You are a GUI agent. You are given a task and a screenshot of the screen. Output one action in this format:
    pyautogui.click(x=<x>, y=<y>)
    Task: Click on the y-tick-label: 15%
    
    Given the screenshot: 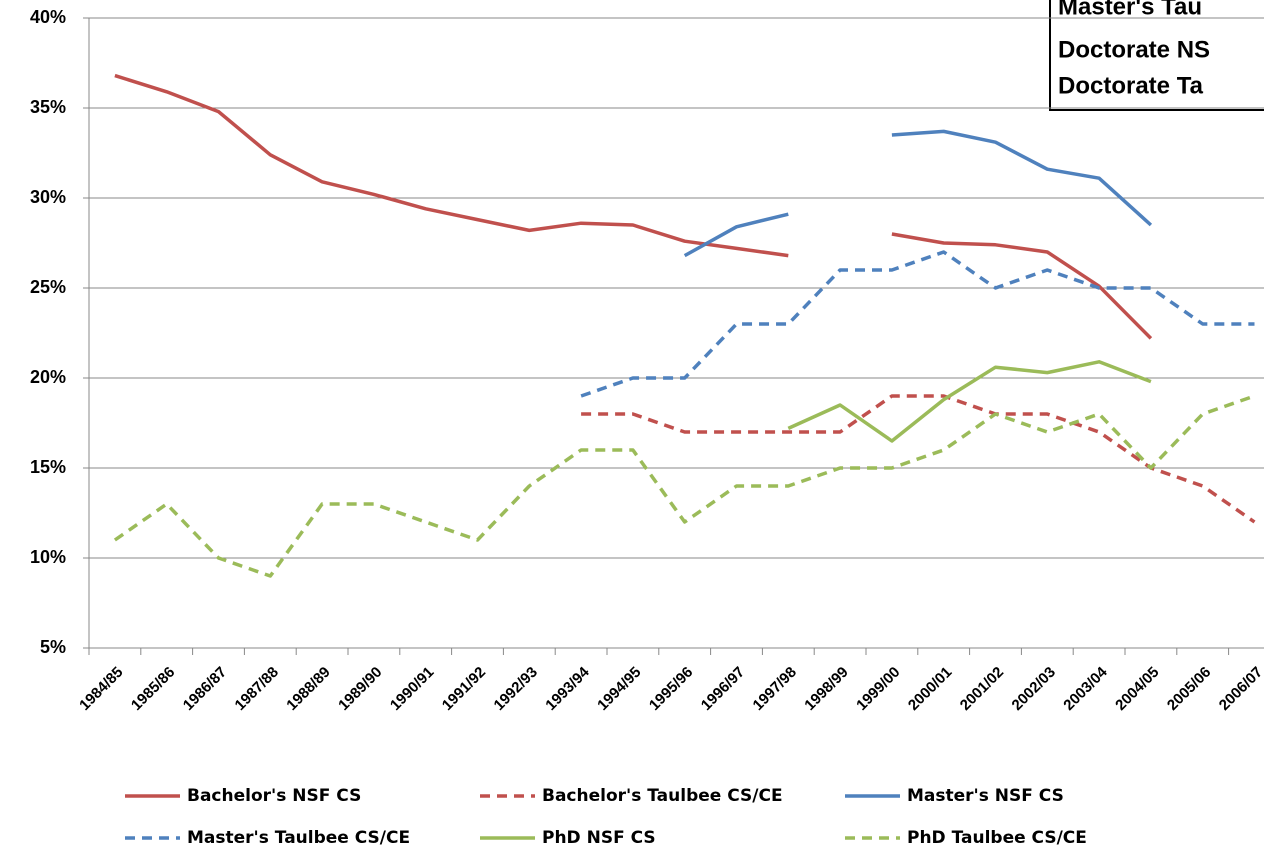 What is the action you would take?
    pyautogui.click(x=48, y=467)
    